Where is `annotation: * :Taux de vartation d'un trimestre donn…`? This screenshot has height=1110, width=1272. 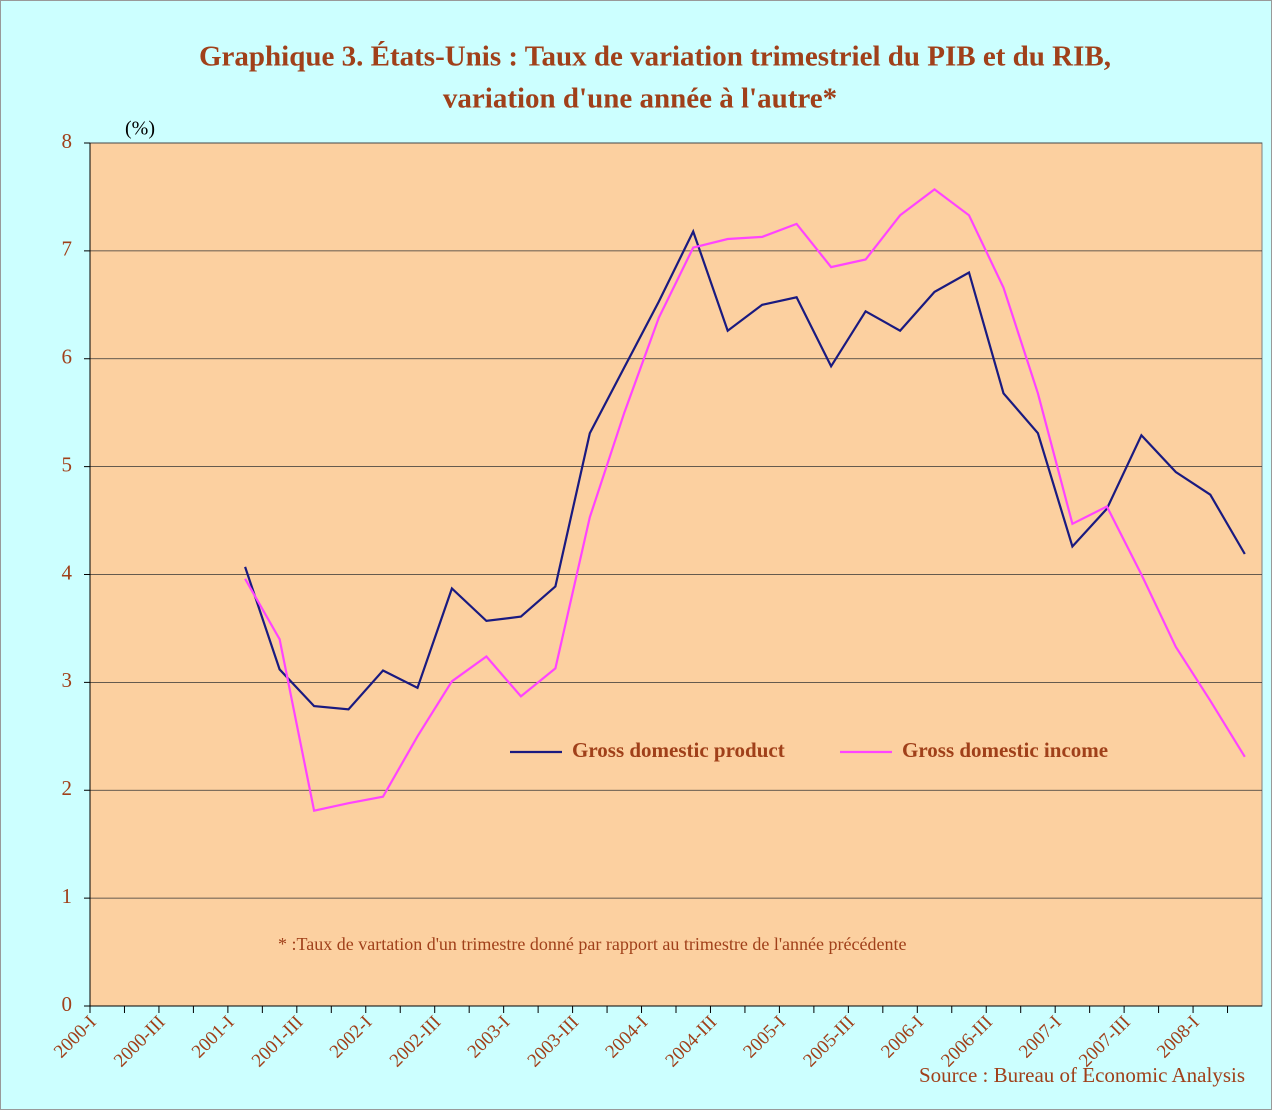
annotation: * :Taux de vartation d'un trimestre donn… is located at coordinates (592, 944).